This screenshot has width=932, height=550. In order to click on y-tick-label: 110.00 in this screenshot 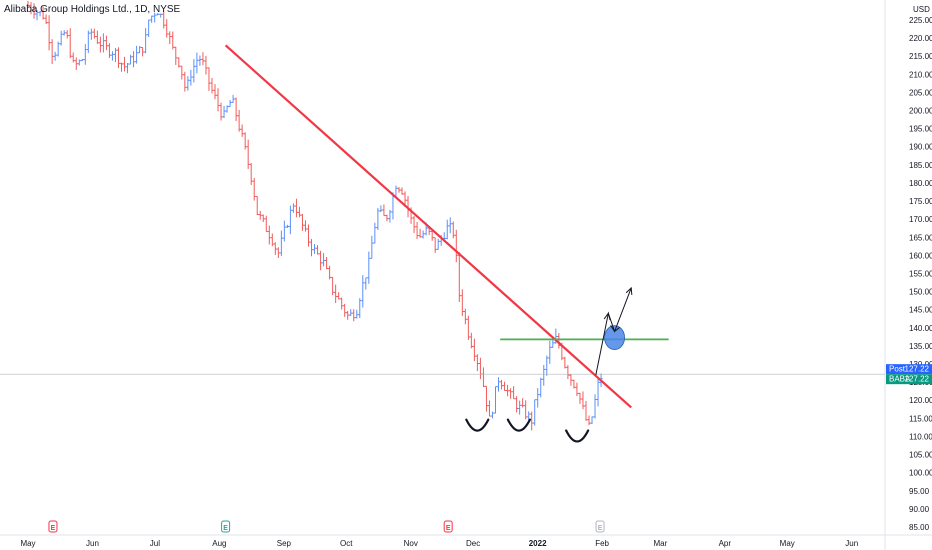, I will do `click(920, 436)`.